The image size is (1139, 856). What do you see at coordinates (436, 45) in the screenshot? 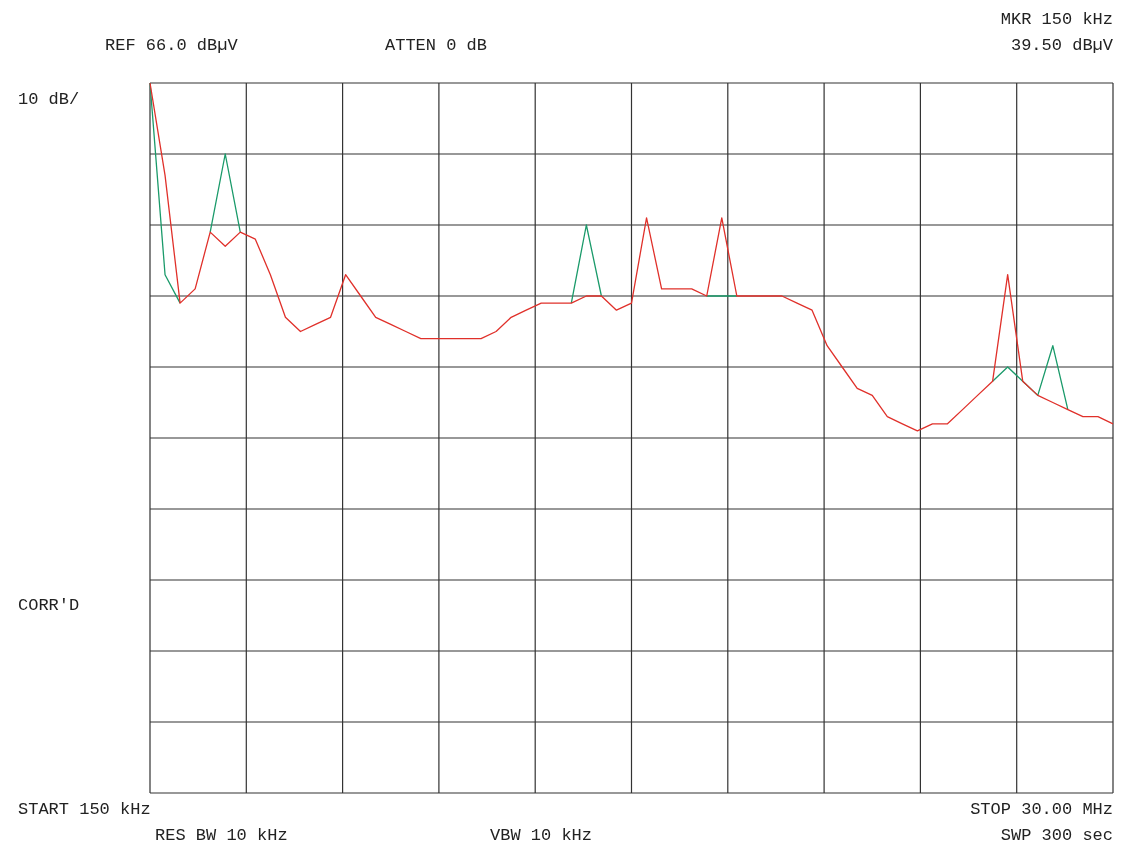
I see `text: ATTEN 0 dB` at bounding box center [436, 45].